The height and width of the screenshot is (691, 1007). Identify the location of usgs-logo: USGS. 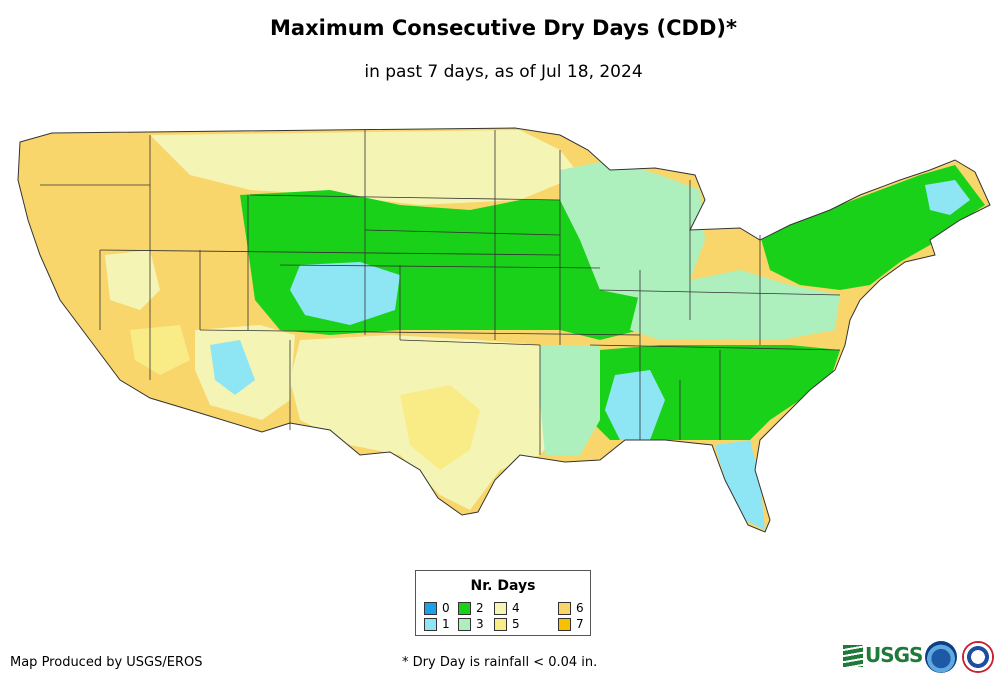
(883, 656).